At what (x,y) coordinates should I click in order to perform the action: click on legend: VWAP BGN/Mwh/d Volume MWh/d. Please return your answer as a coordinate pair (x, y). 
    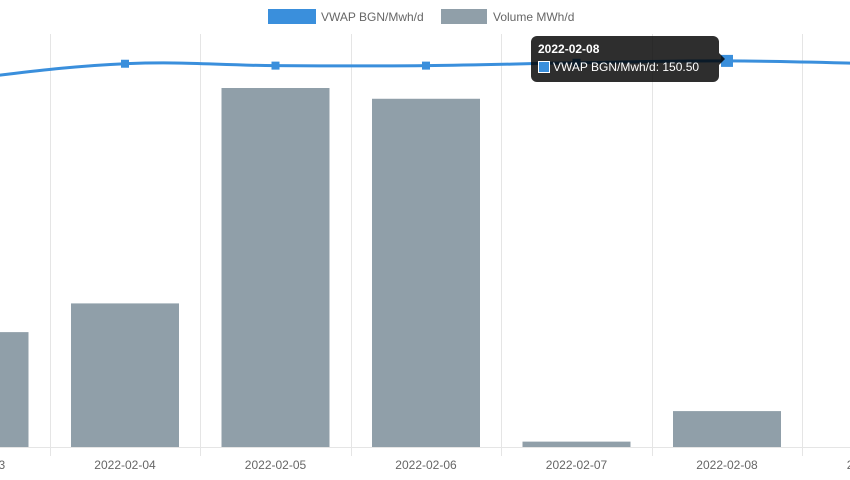
    Looking at the image, I should click on (421, 16).